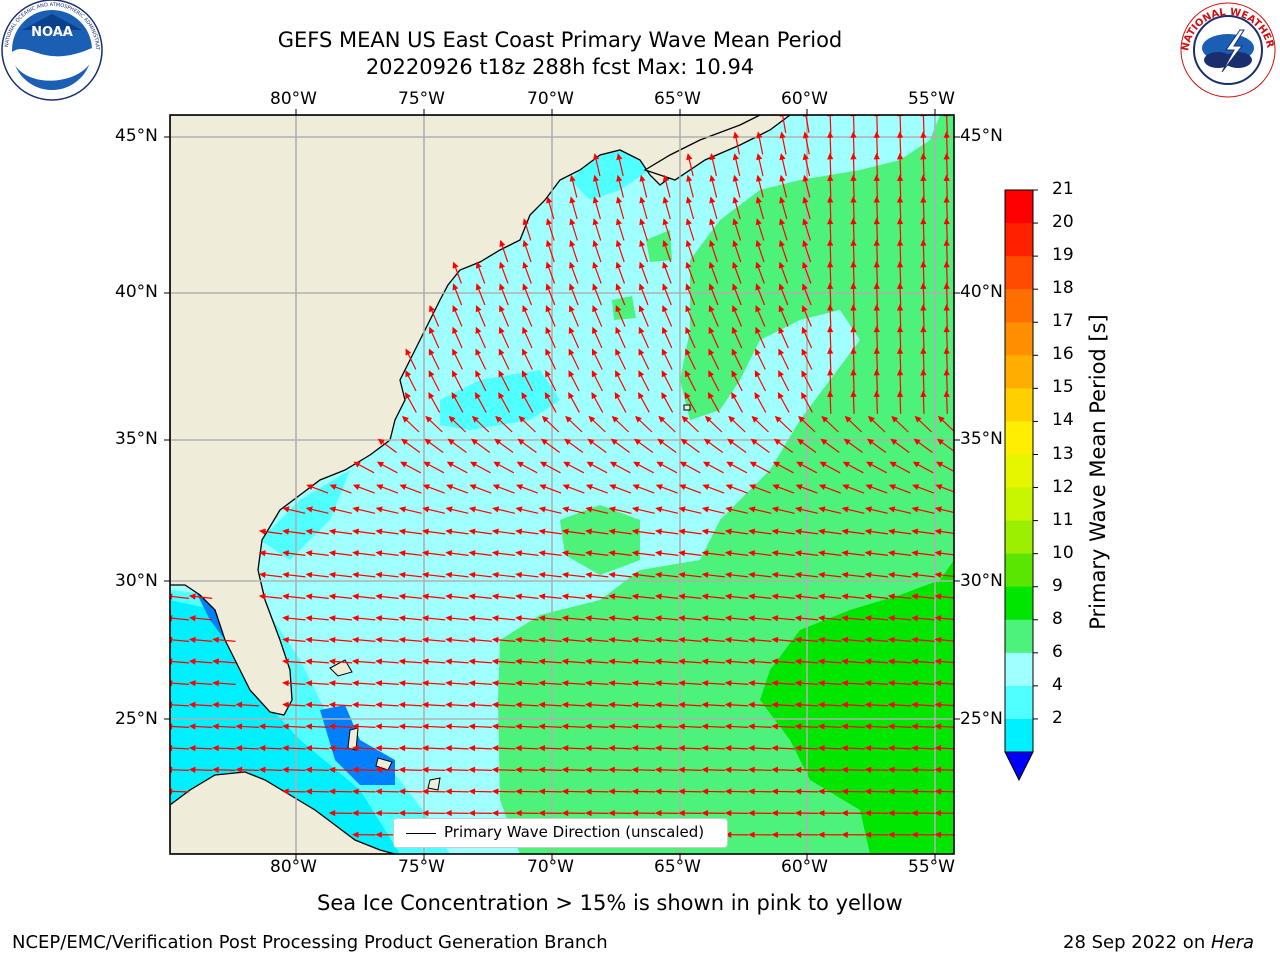 This screenshot has height=960, width=1280. I want to click on lon-tick-bottom: 80°W, so click(293, 867).